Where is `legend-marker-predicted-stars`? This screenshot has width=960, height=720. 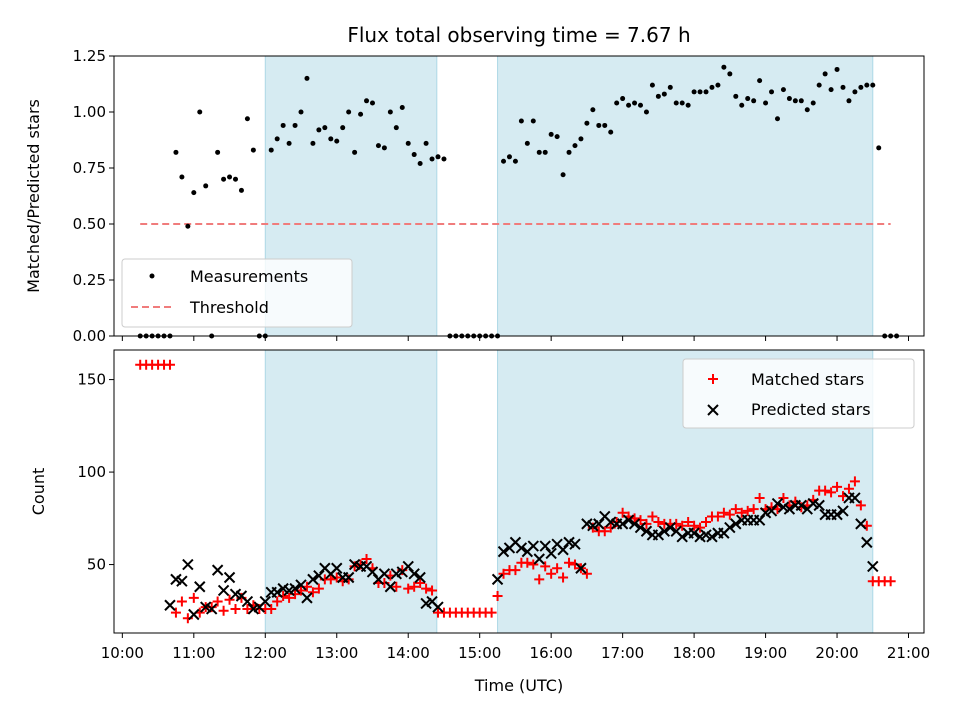
legend-marker-predicted-stars is located at coordinates (713, 410).